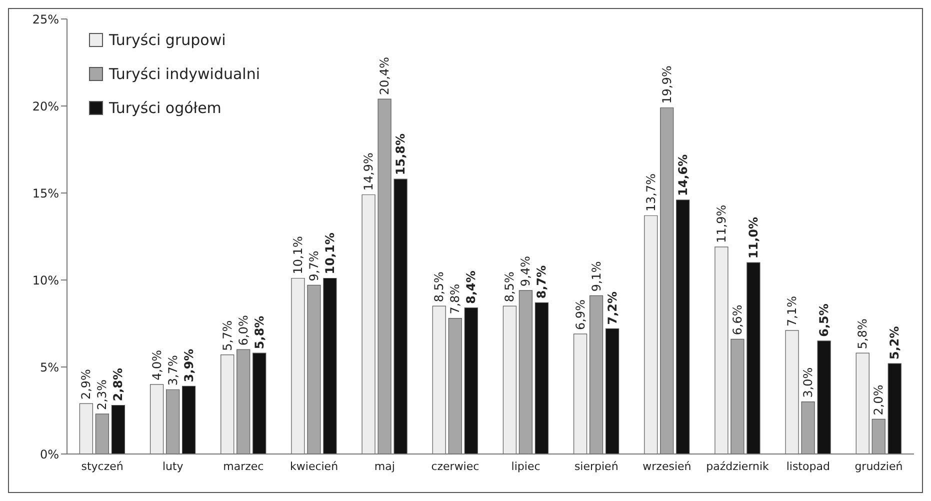  I want to click on data-label: 7,8%, so click(455, 299).